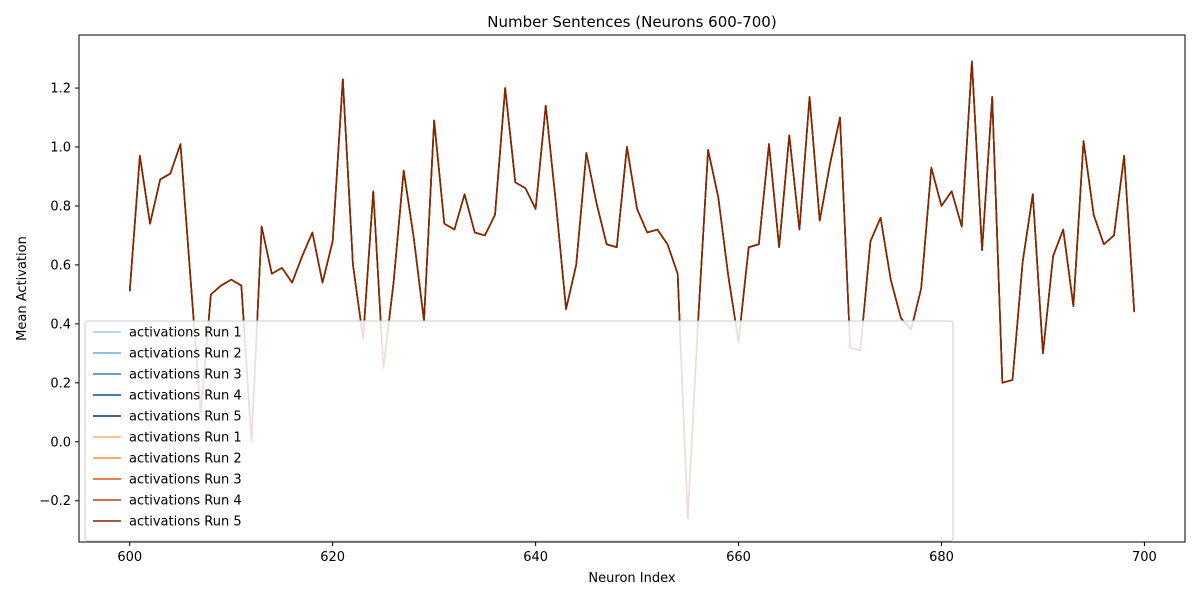 This screenshot has width=1200, height=600. Describe the element at coordinates (1144, 557) in the screenshot. I see `x-tick-label: 700` at that location.